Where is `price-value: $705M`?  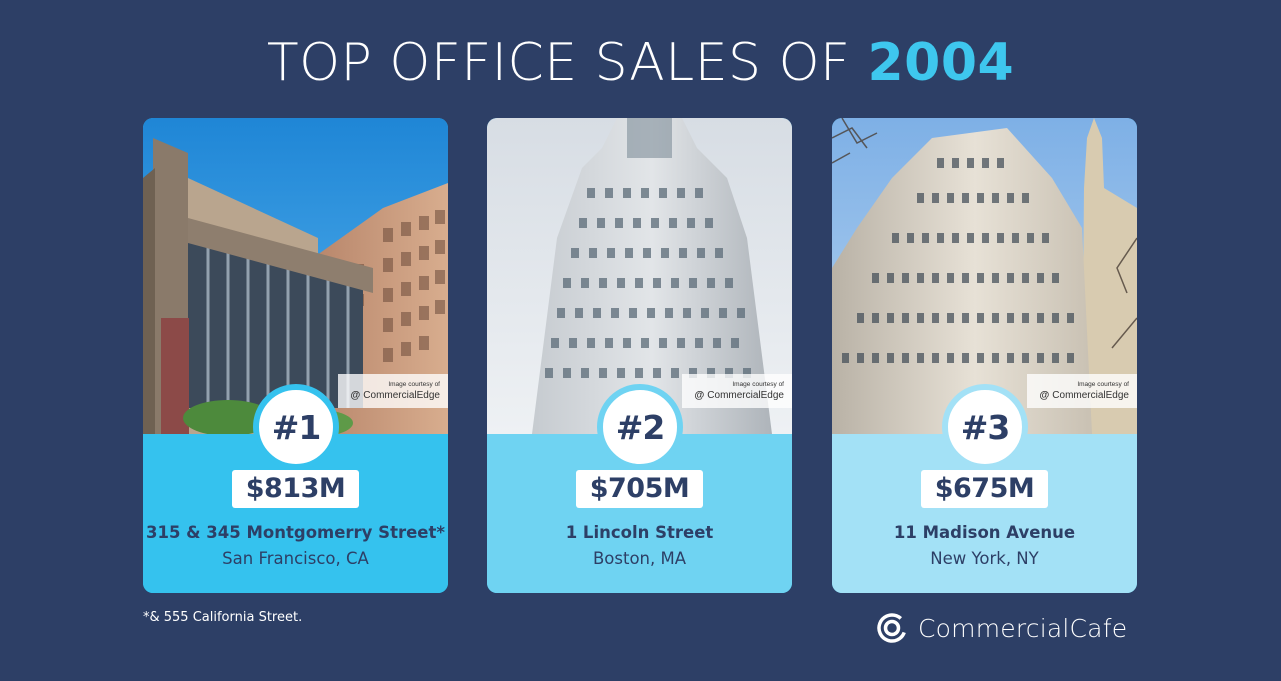 price-value: $705M is located at coordinates (639, 489).